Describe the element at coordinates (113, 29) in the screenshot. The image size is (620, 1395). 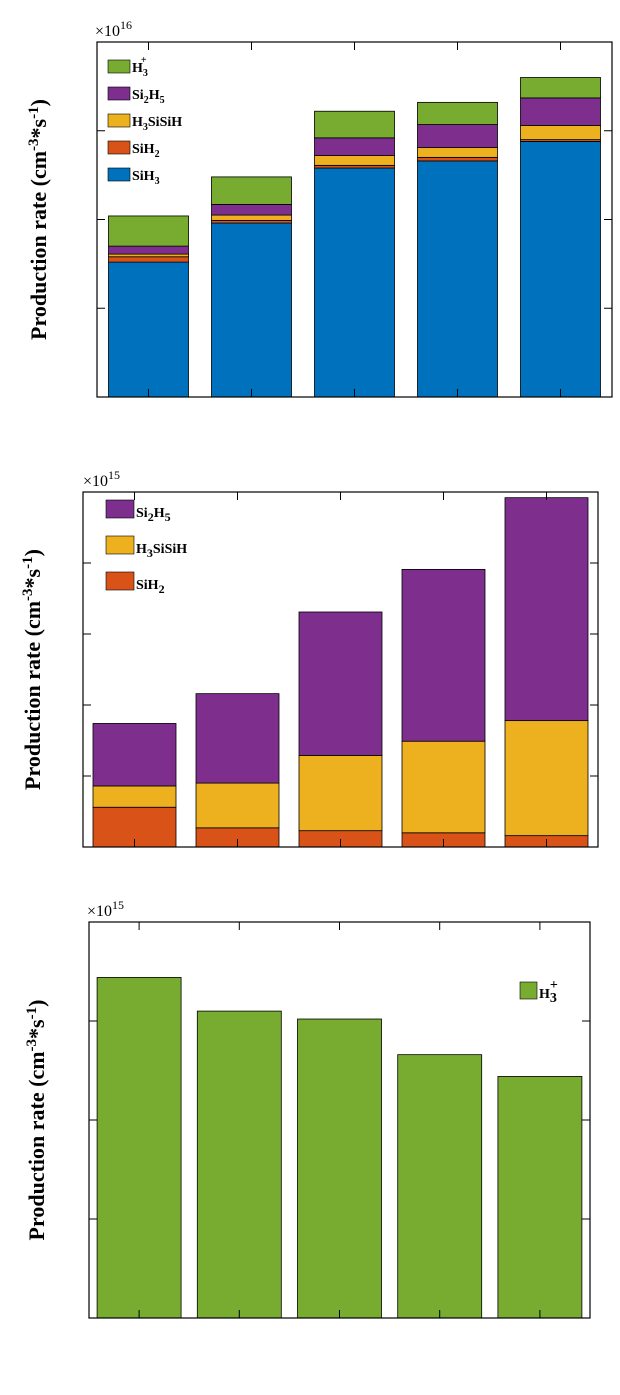
I see `axis-exponent: ×10¹⁶` at that location.